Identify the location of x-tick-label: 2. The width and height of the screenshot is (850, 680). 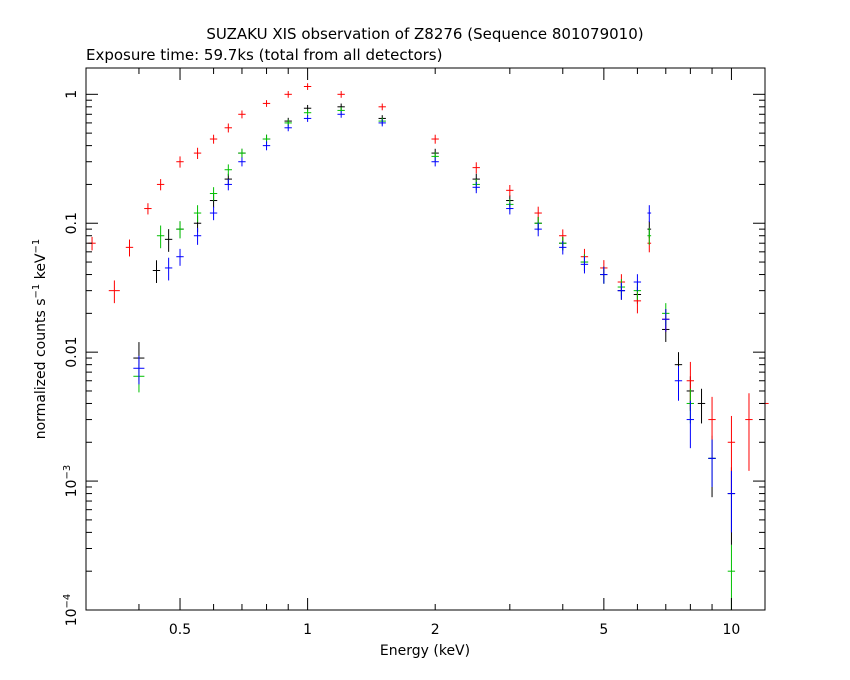
(435, 630).